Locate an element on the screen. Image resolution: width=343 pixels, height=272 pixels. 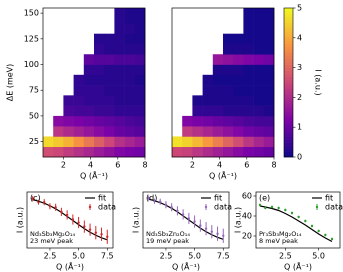
x-tick-label: 2.5 is located at coordinates (50, 256).